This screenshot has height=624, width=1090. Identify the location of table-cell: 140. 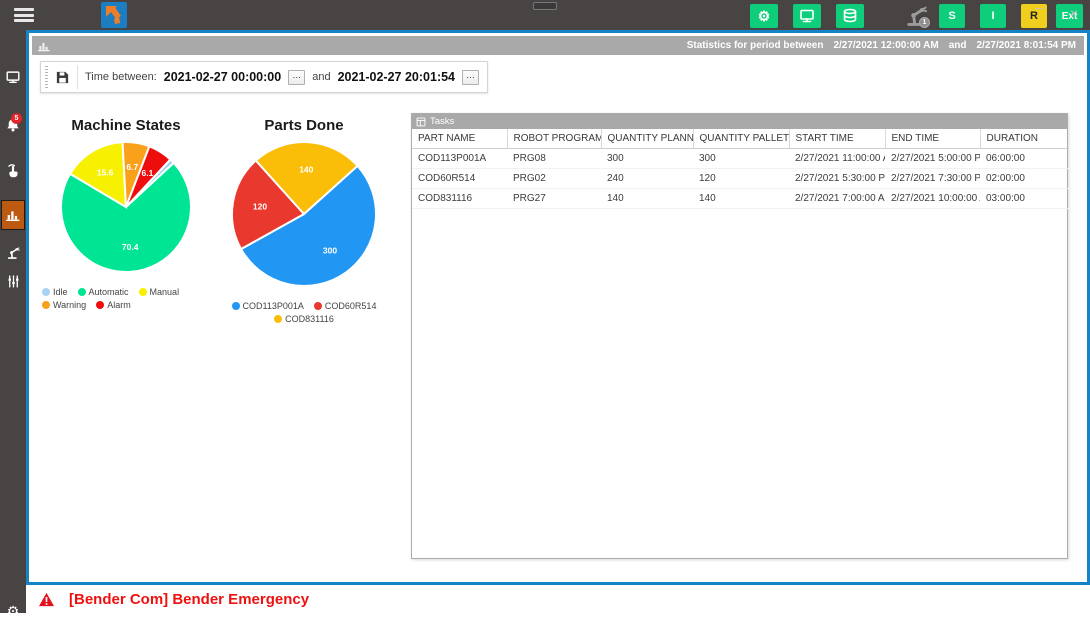
(647, 198).